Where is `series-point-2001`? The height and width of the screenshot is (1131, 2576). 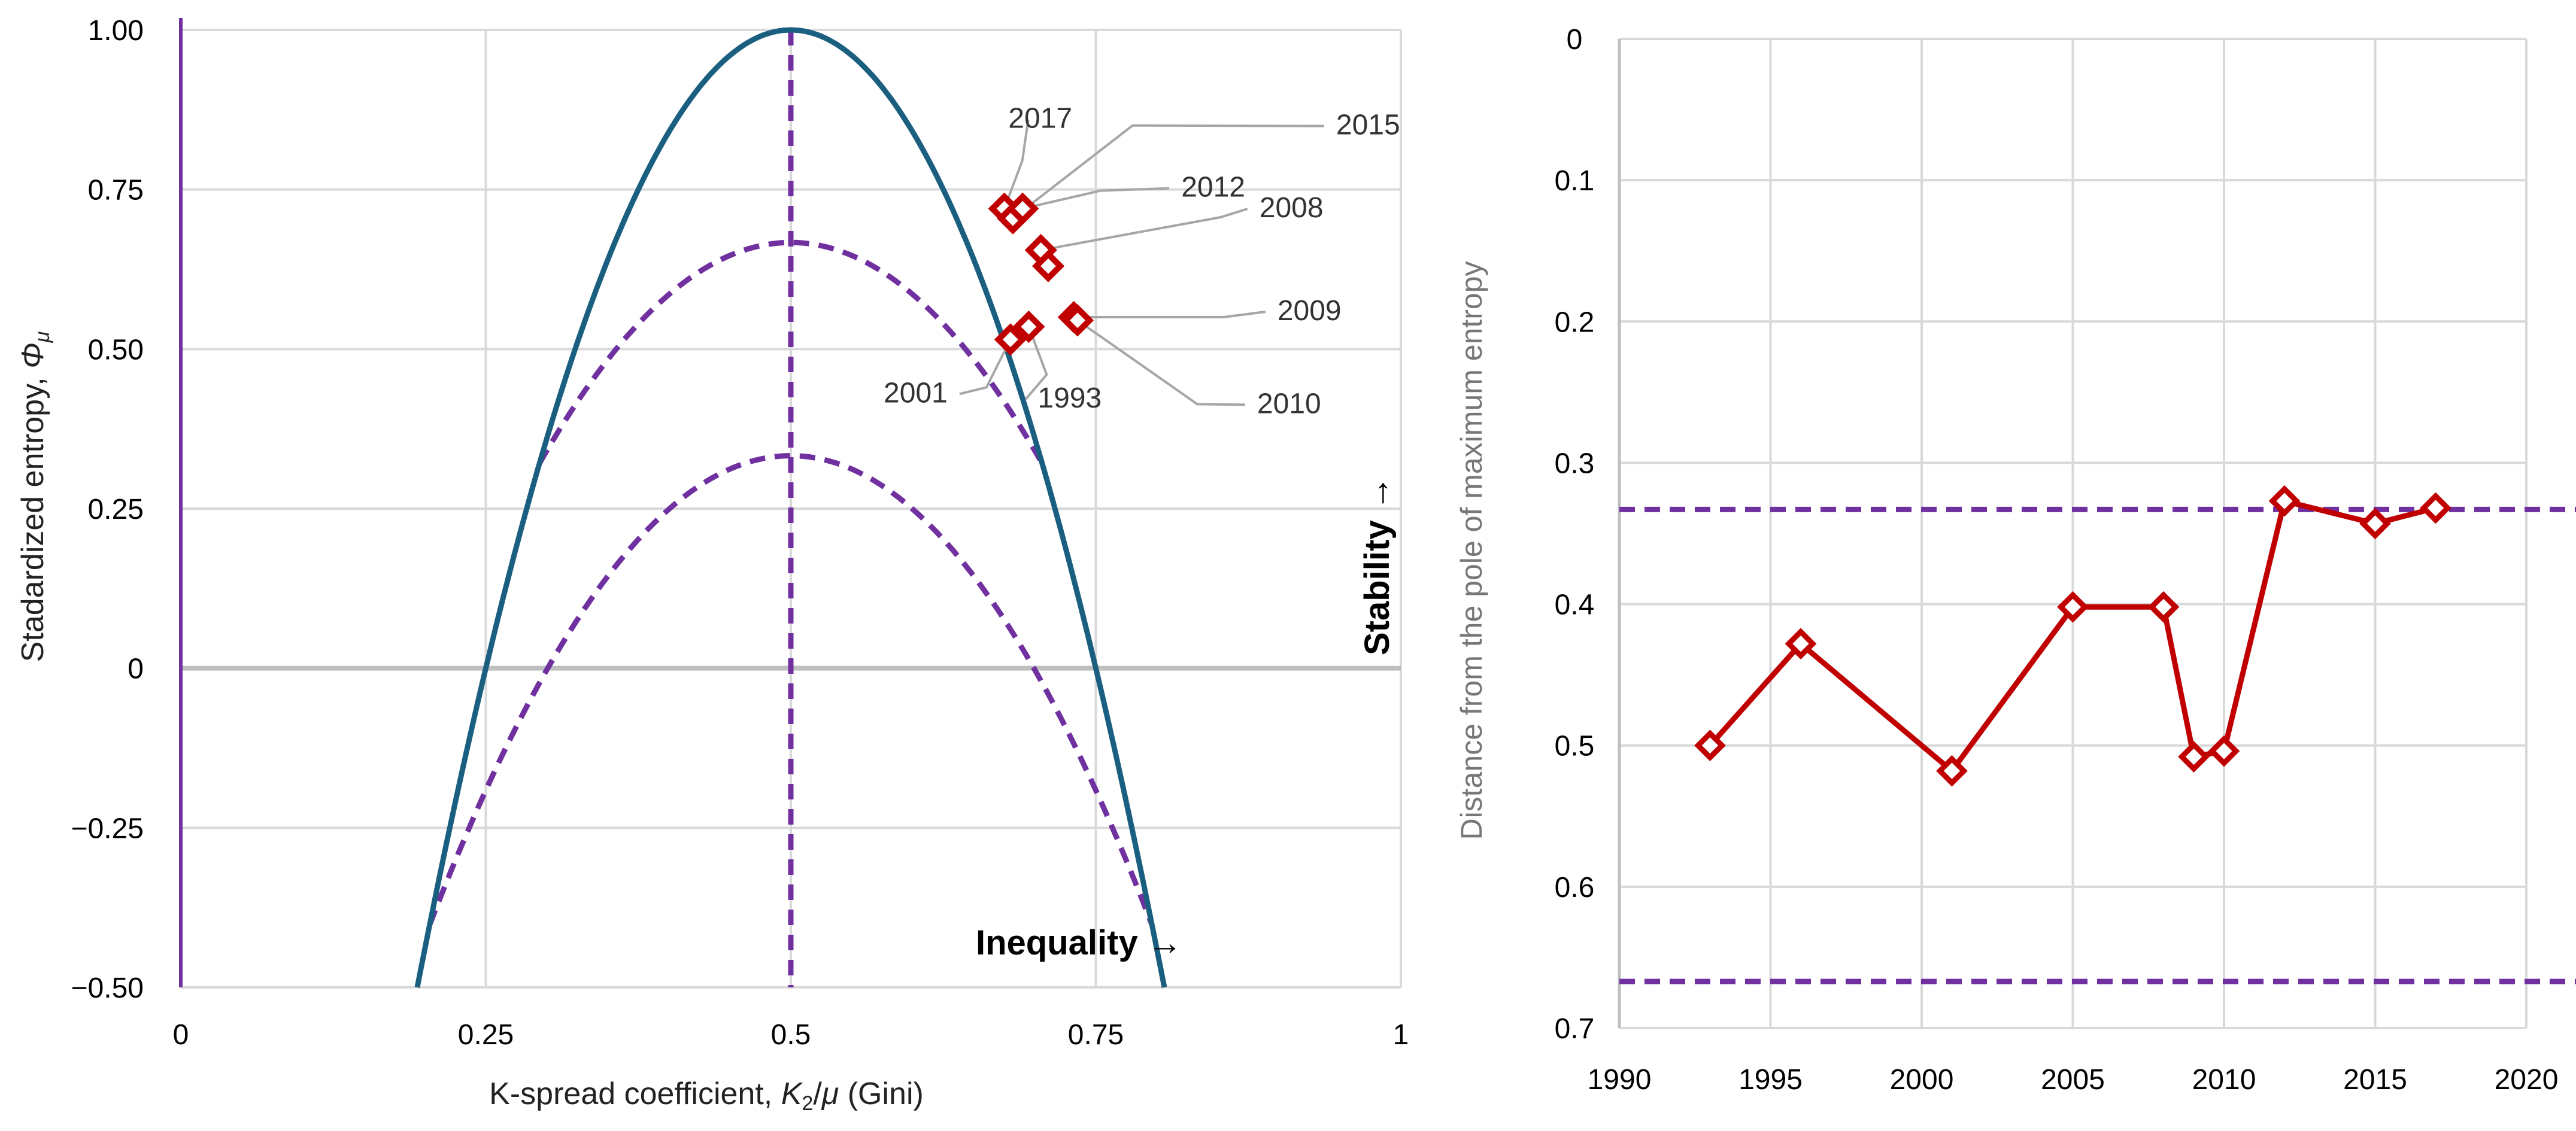 series-point-2001 is located at coordinates (1952, 771).